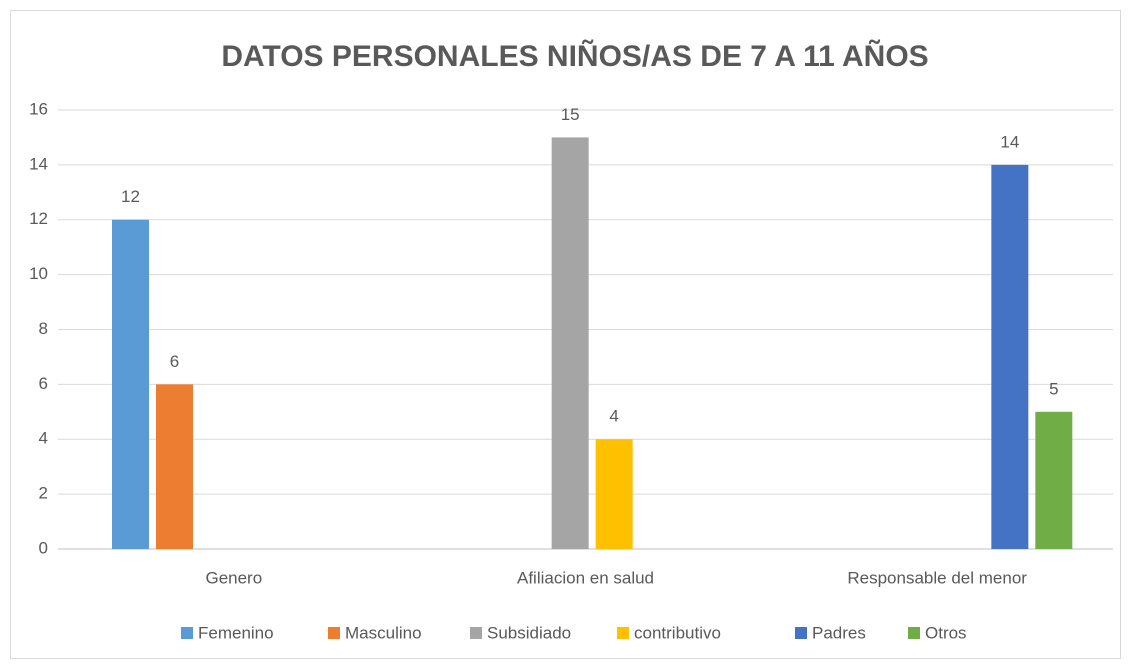 The height and width of the screenshot is (666, 1131). Describe the element at coordinates (38, 108) in the screenshot. I see `y-tick-label: 16` at that location.